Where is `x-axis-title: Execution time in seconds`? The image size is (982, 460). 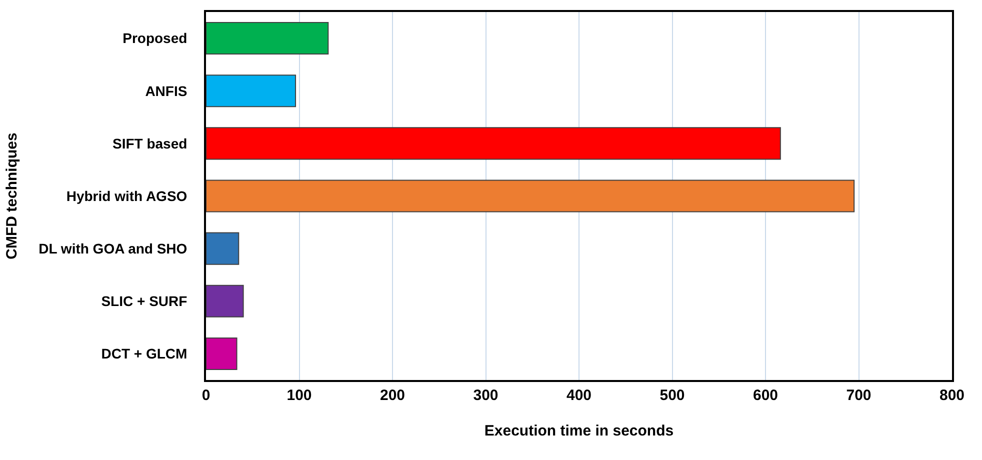 x-axis-title: Execution time in seconds is located at coordinates (579, 431).